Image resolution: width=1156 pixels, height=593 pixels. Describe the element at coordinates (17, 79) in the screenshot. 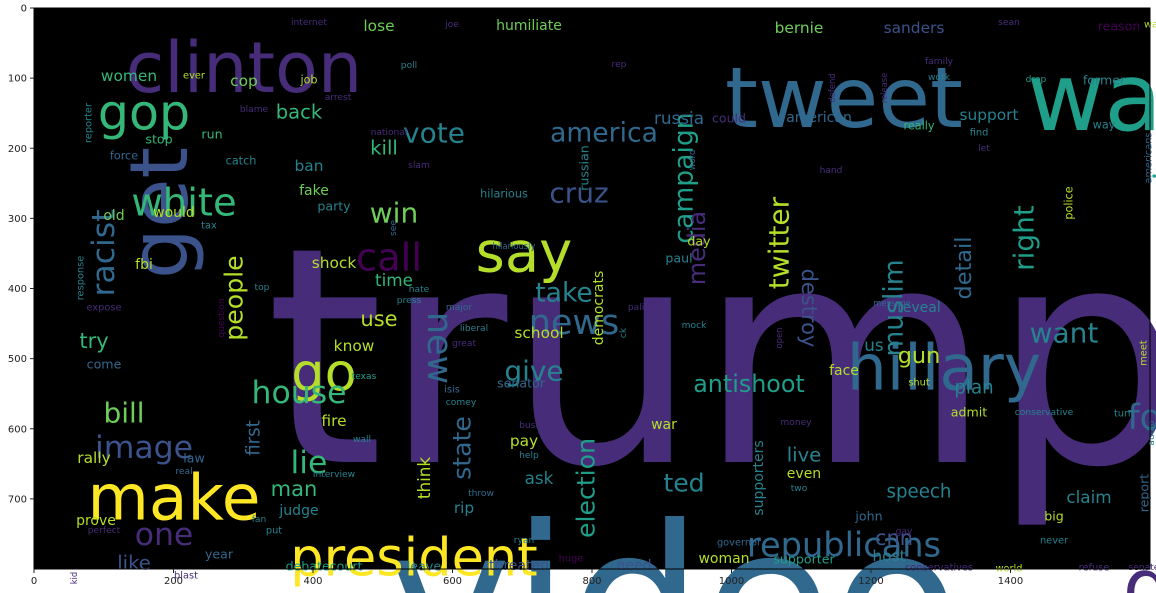

I see `y-tick-label: 100` at that location.